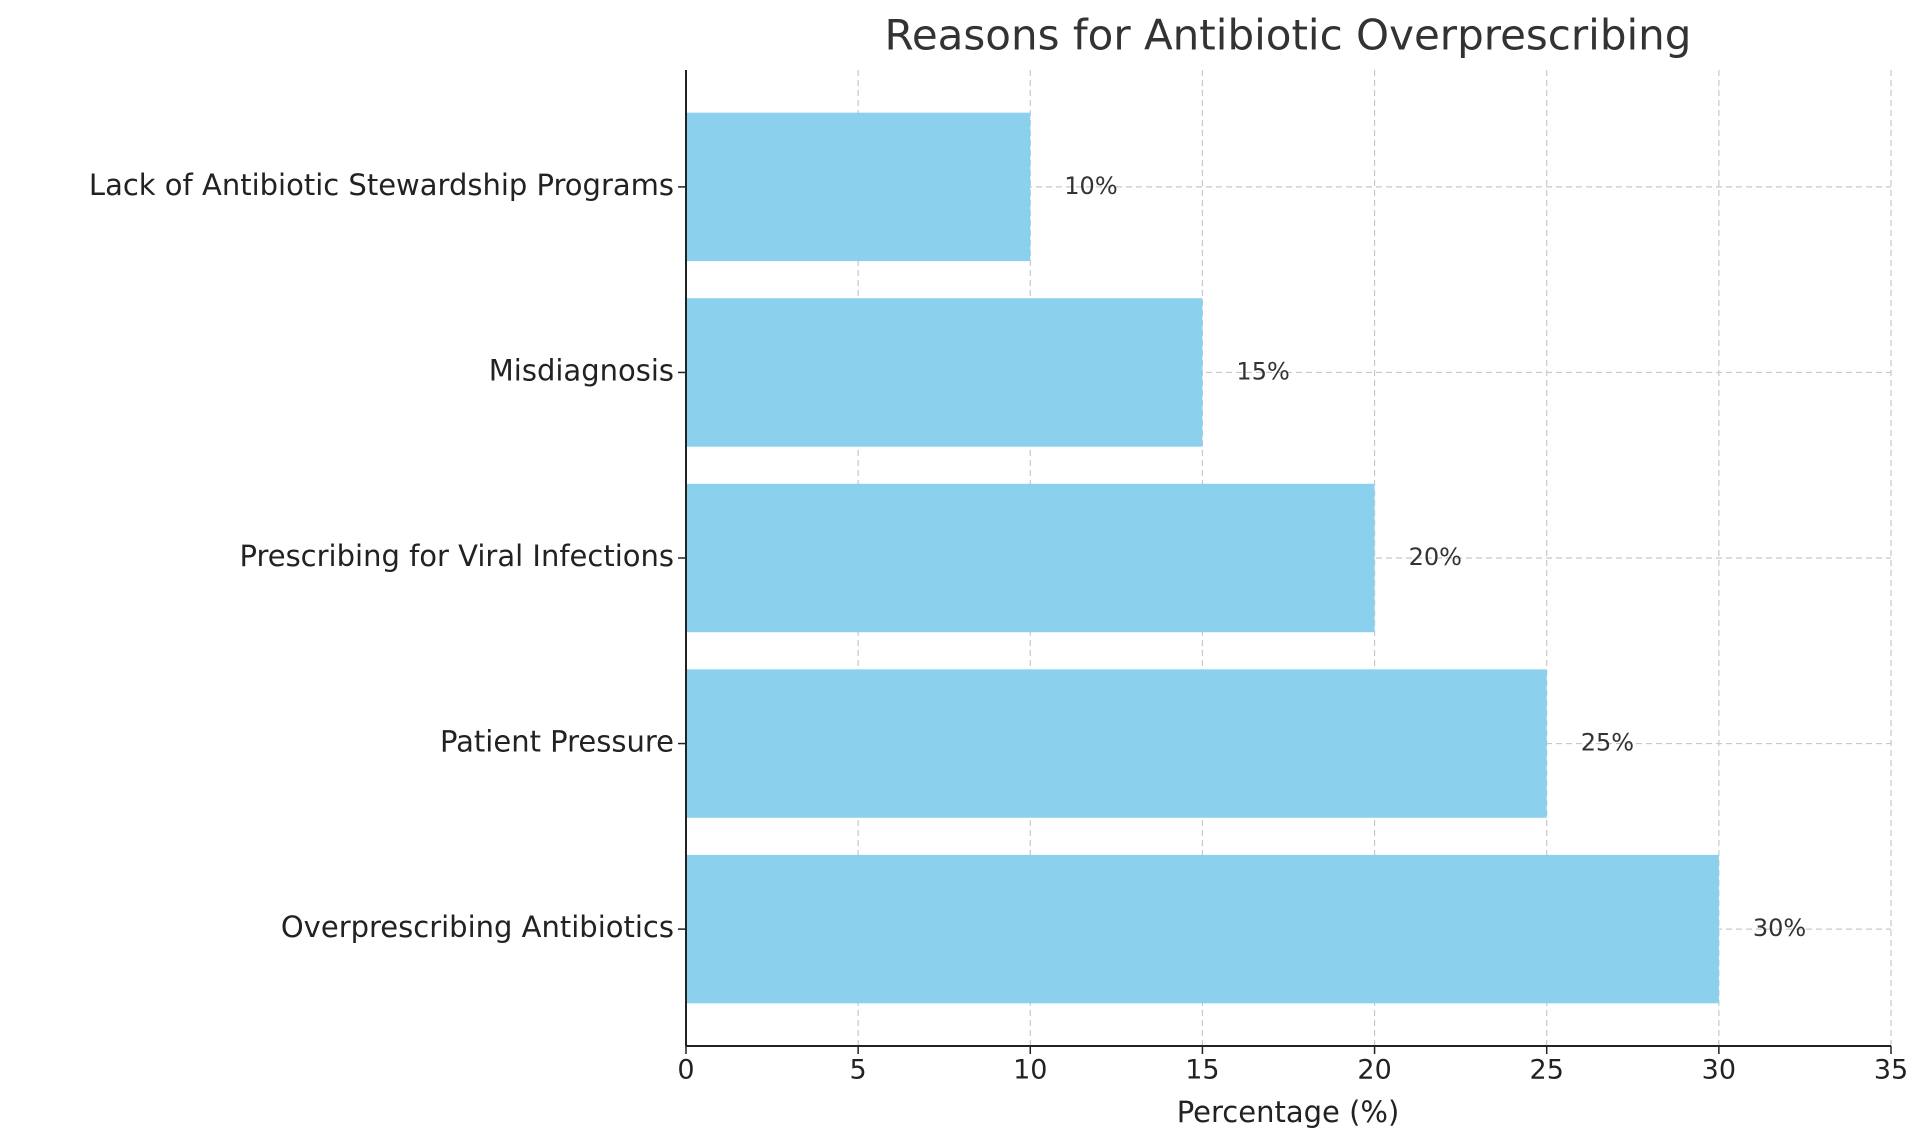 This screenshot has width=1920, height=1145. What do you see at coordinates (477, 927) in the screenshot?
I see `y-tick-label: Overprescribing Antibiotics` at bounding box center [477, 927].